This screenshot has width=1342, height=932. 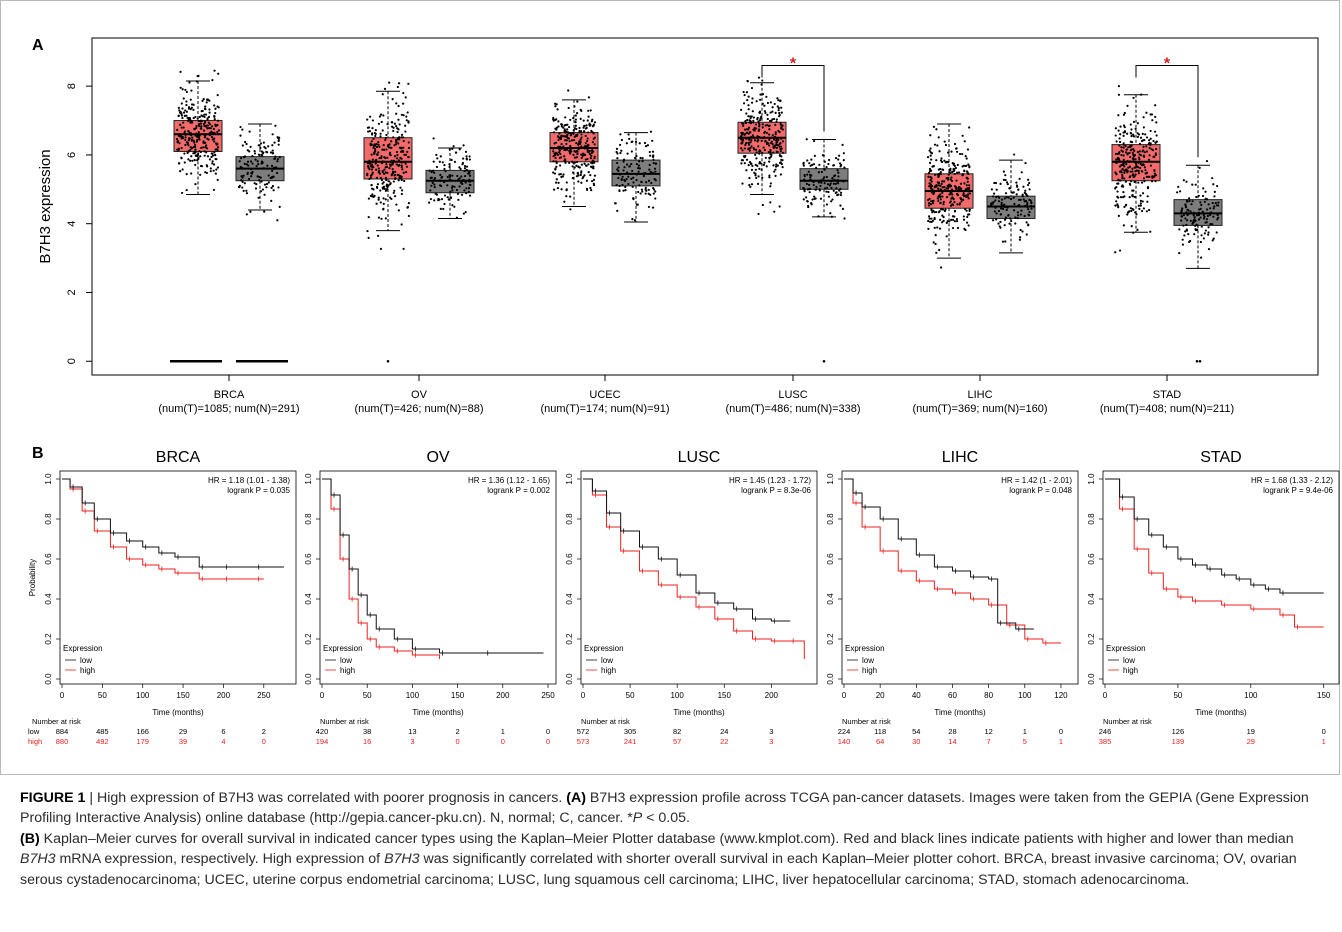 What do you see at coordinates (223, 741) in the screenshot?
I see `km-risk-high-value: 4` at bounding box center [223, 741].